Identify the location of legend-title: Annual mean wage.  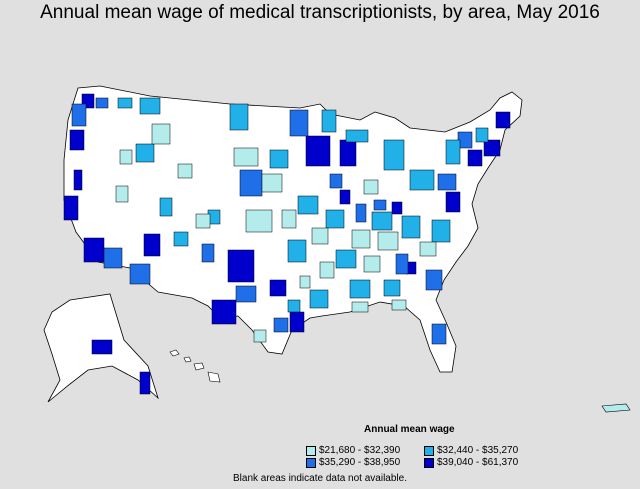
(409, 429).